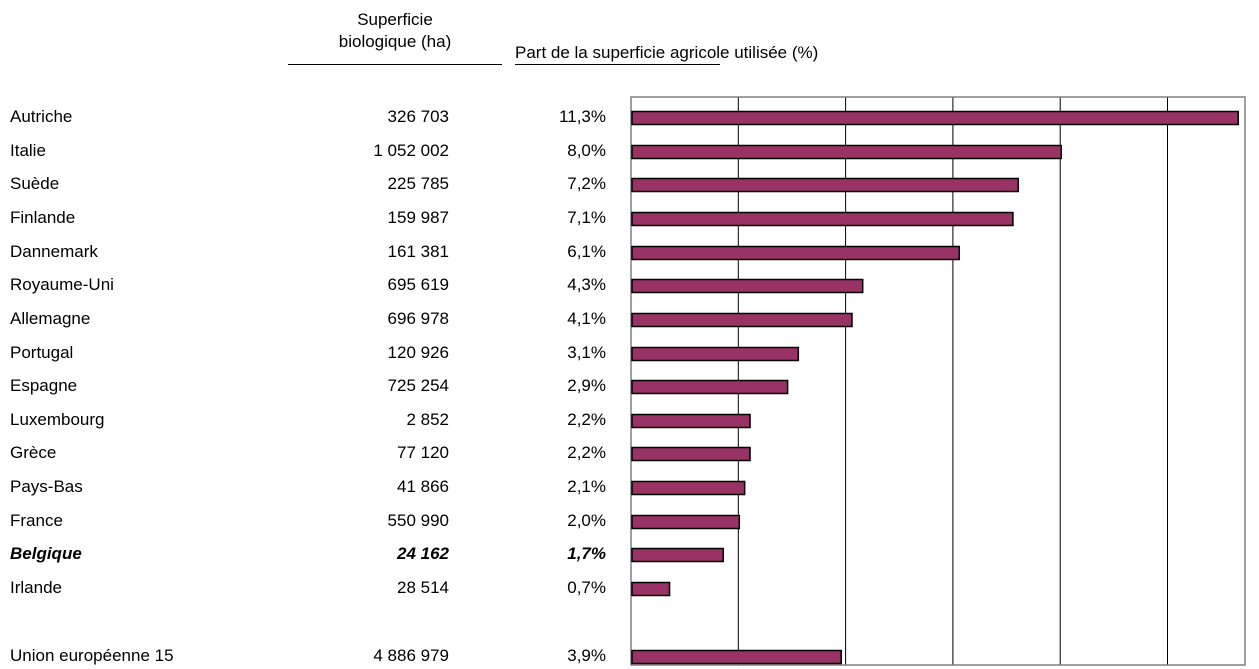 Image resolution: width=1259 pixels, height=669 pixels. I want to click on bar-france, so click(686, 522).